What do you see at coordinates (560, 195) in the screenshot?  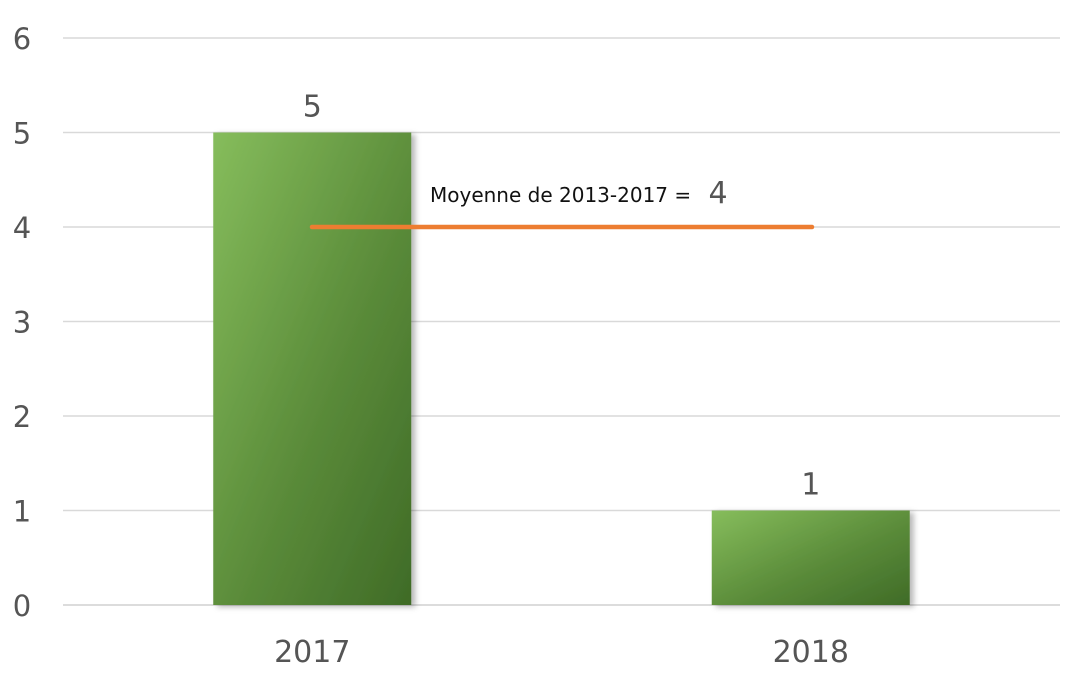 I see `reference-line-label: Moyenne de 2013-2017 =` at bounding box center [560, 195].